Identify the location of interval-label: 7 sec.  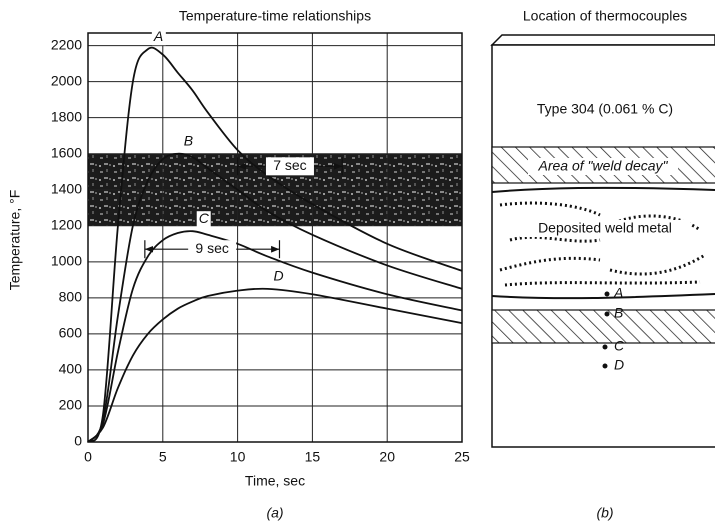
(289, 165).